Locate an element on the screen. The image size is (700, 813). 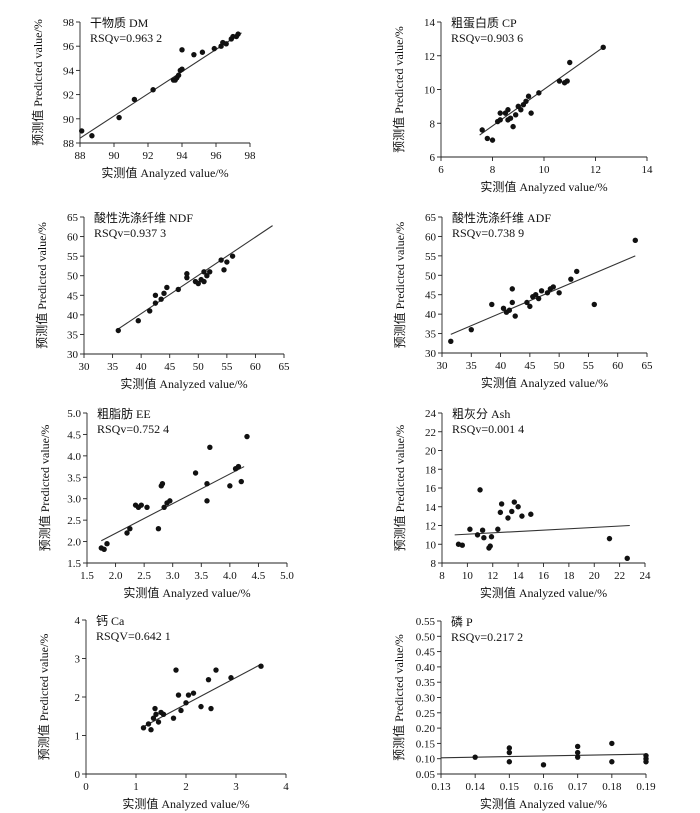
x-tick-label: 14 is located at coordinates (519, 576).